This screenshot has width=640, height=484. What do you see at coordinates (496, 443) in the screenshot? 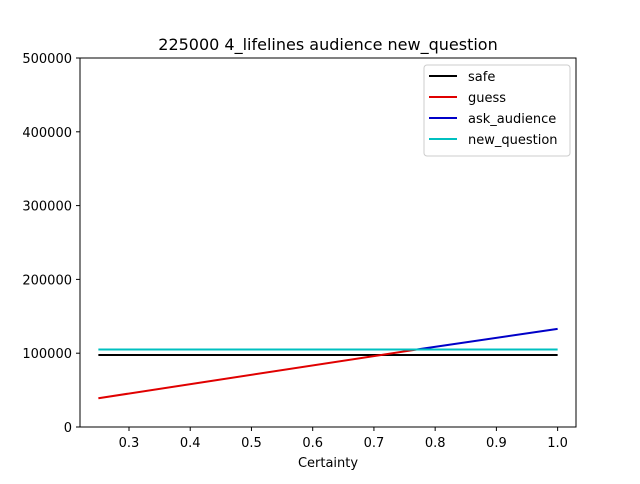
I see `x-tick-label: 0.9` at bounding box center [496, 443].